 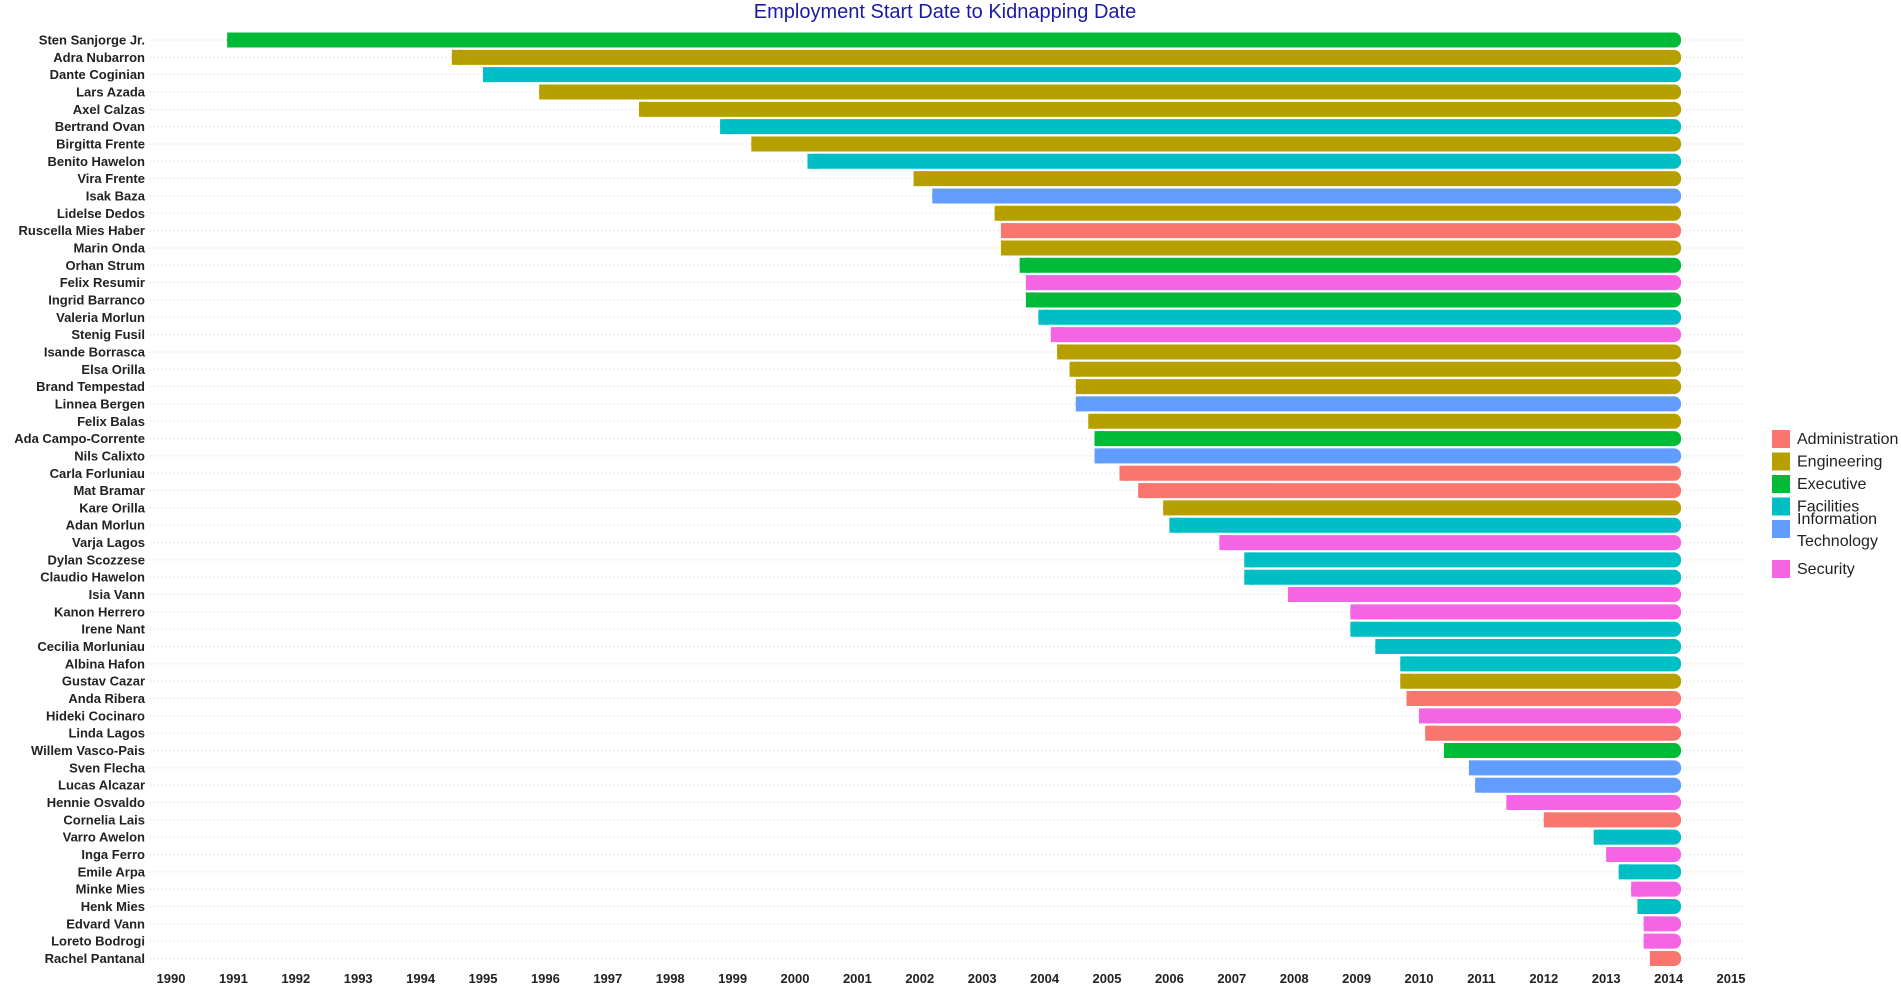 What do you see at coordinates (1350, 265) in the screenshot?
I see `bar-orhan-strum` at bounding box center [1350, 265].